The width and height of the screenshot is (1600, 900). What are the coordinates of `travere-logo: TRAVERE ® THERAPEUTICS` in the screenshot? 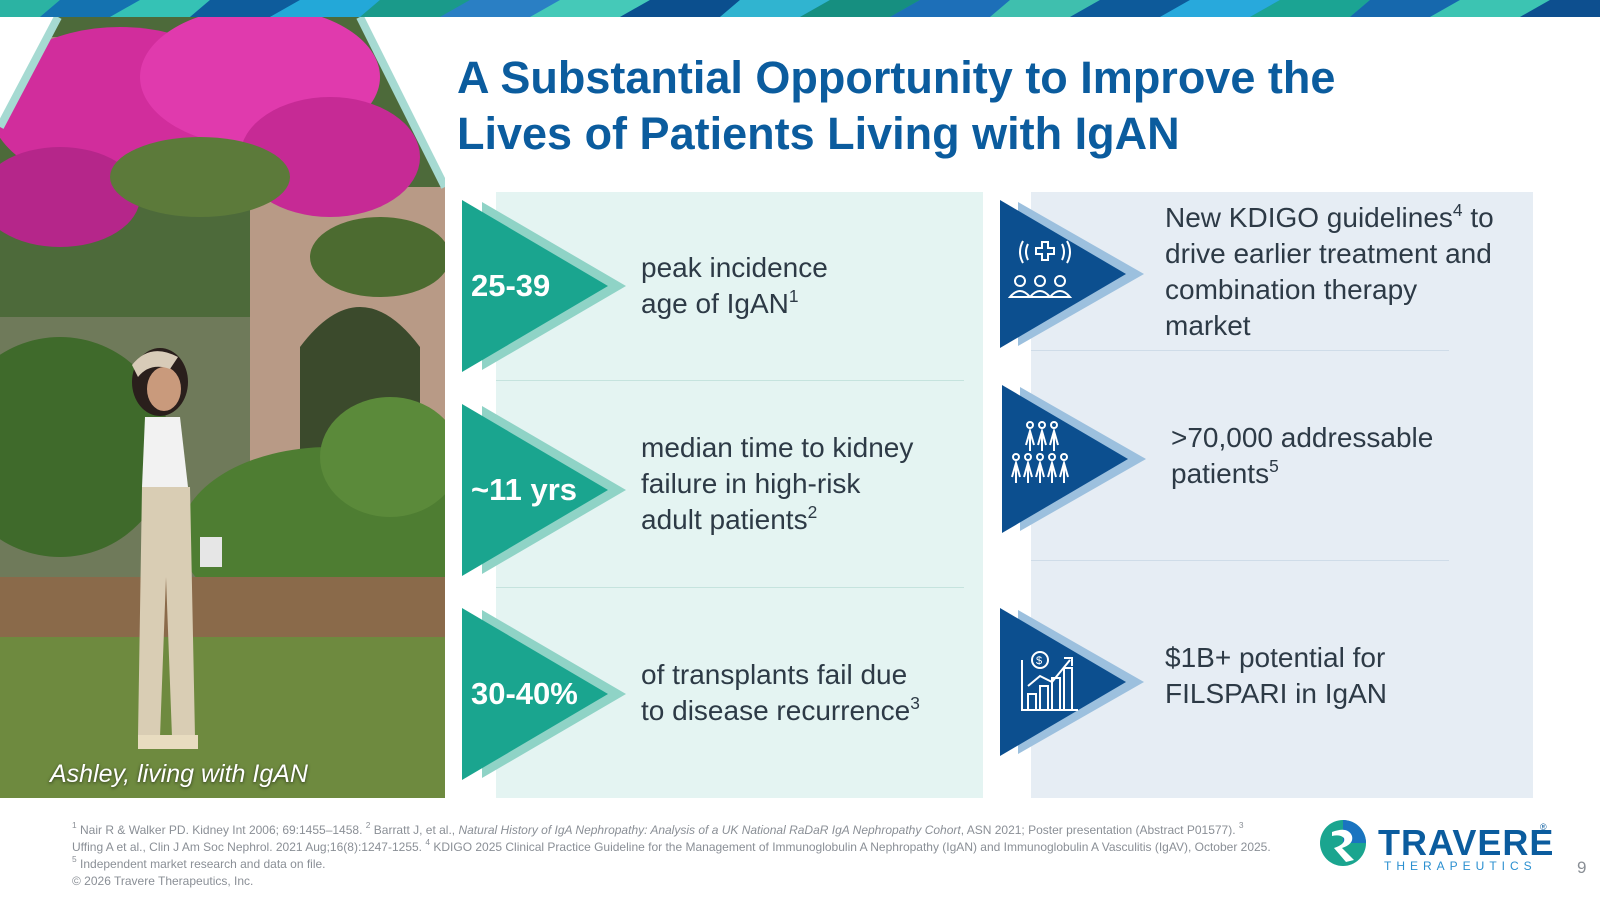 It's located at (1435, 845).